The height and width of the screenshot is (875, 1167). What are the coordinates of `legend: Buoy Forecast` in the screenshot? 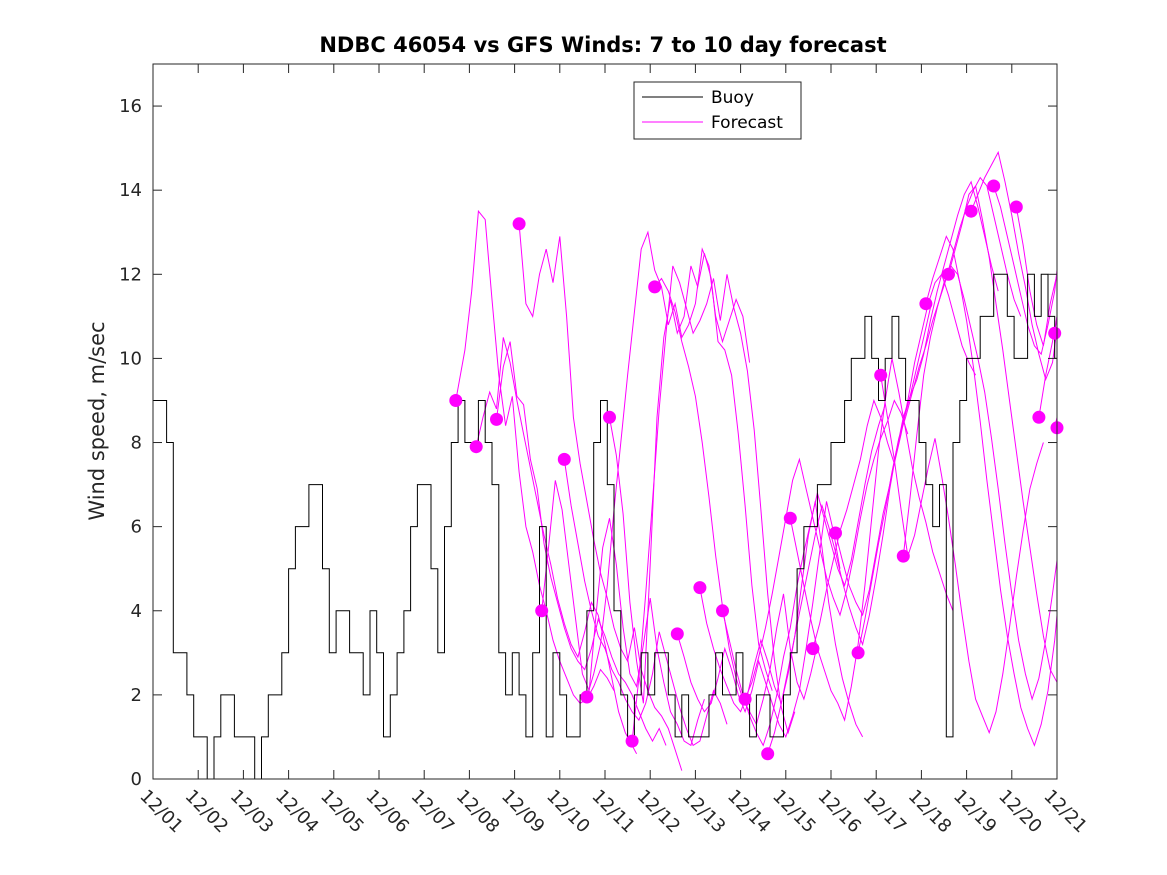 It's located at (717, 110).